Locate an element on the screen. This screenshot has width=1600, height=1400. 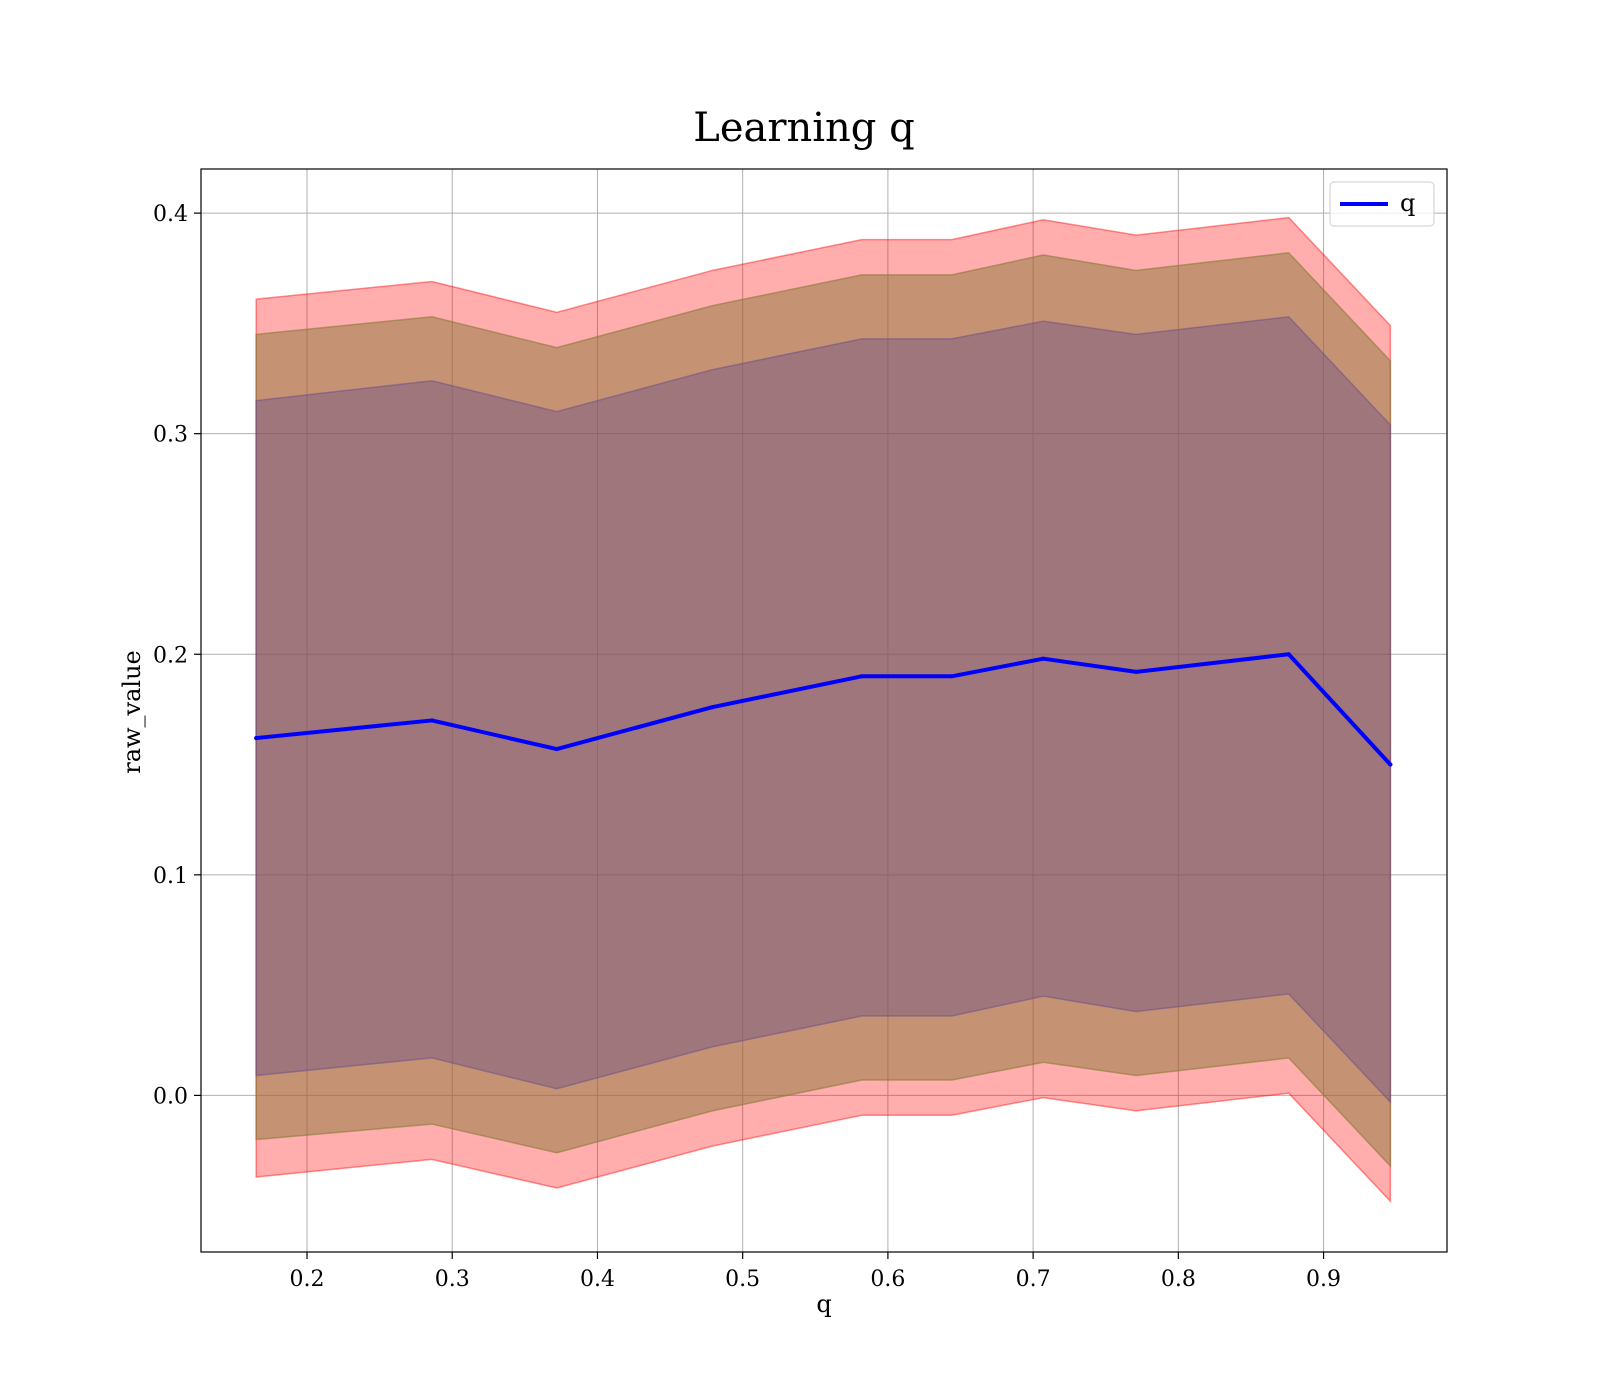
y-tick-label: 0.2 is located at coordinates (170, 655).